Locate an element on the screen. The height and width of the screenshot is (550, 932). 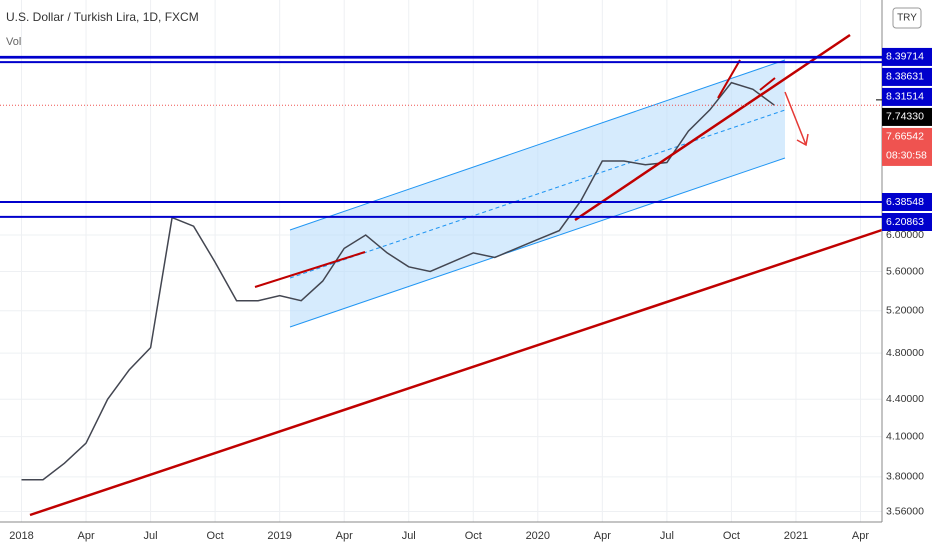
y-tick-label: 5.60000 is located at coordinates (905, 271).